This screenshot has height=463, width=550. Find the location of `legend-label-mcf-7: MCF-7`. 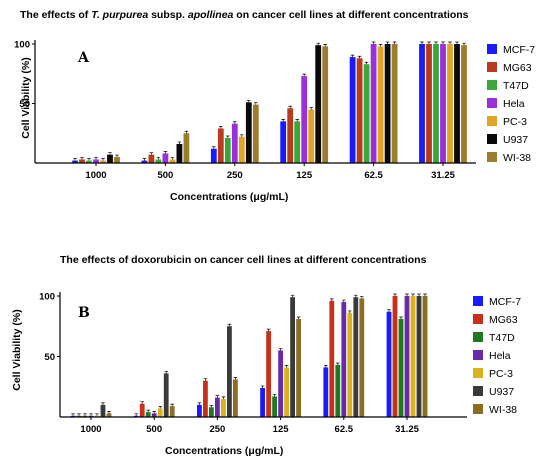

legend-label-mcf-7: MCF-7 is located at coordinates (505, 302).